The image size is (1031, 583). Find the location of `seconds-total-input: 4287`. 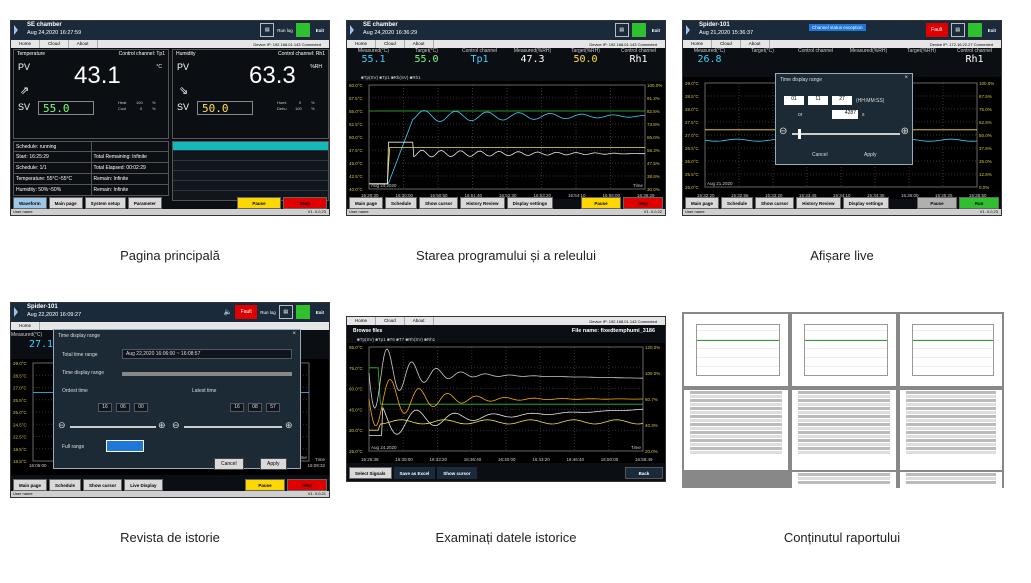

seconds-total-input: 4287 is located at coordinates (845, 114).